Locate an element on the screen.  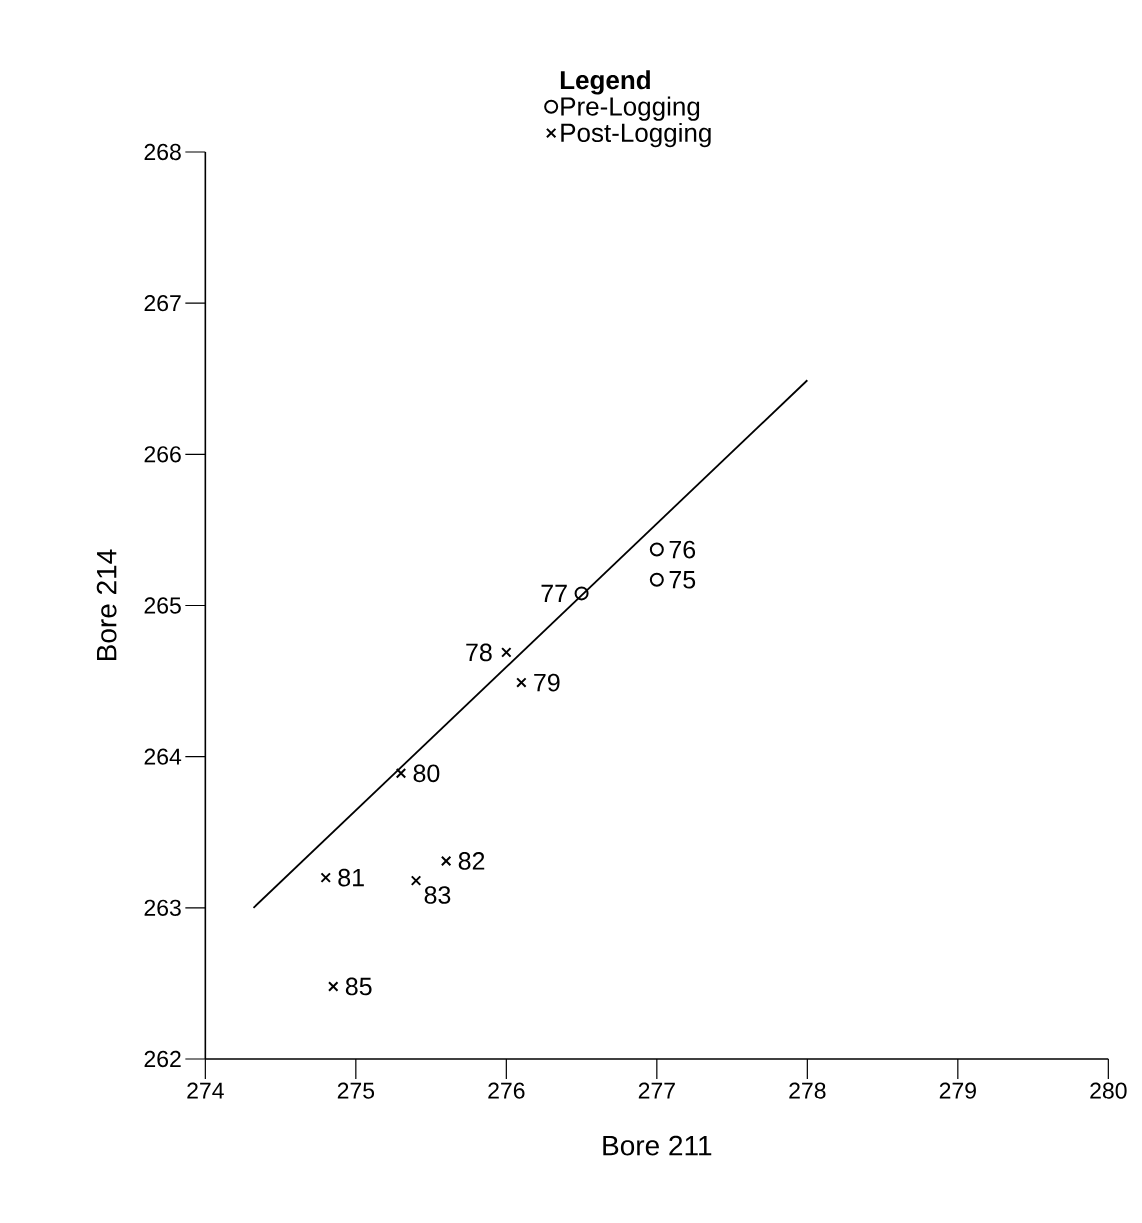
y-tick-label: 266 is located at coordinates (162, 454).